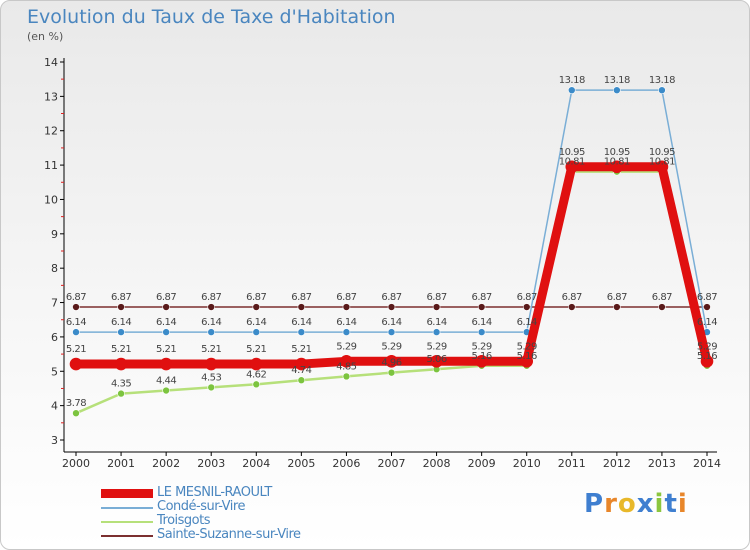 The width and height of the screenshot is (750, 550). I want to click on x-tick-label: 2002, so click(166, 463).